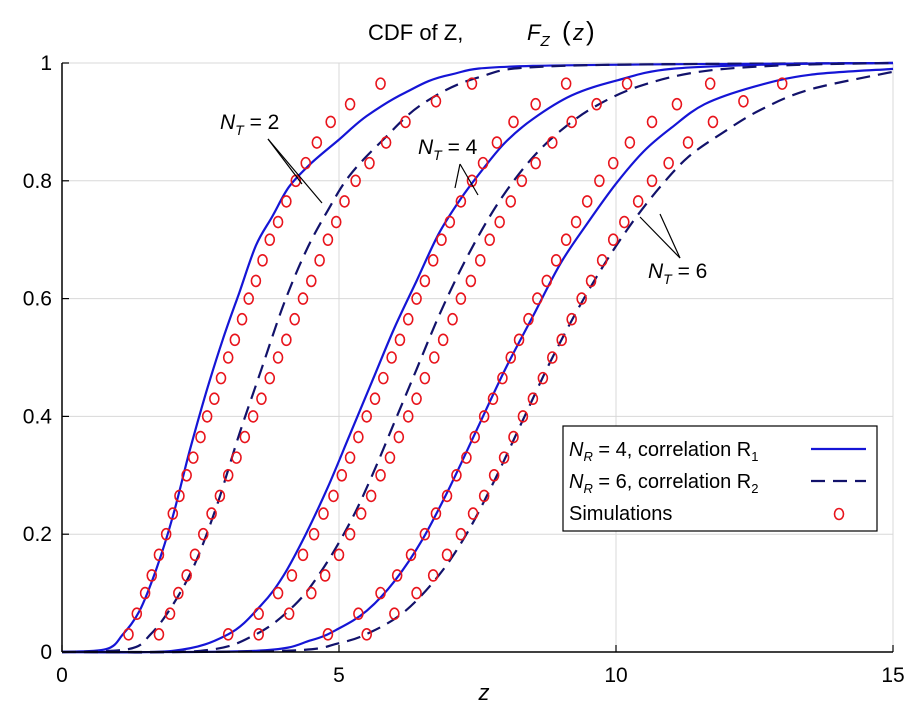 This screenshot has width=916, height=709. I want to click on annotation-nt-label: NT = 6, so click(673, 250).